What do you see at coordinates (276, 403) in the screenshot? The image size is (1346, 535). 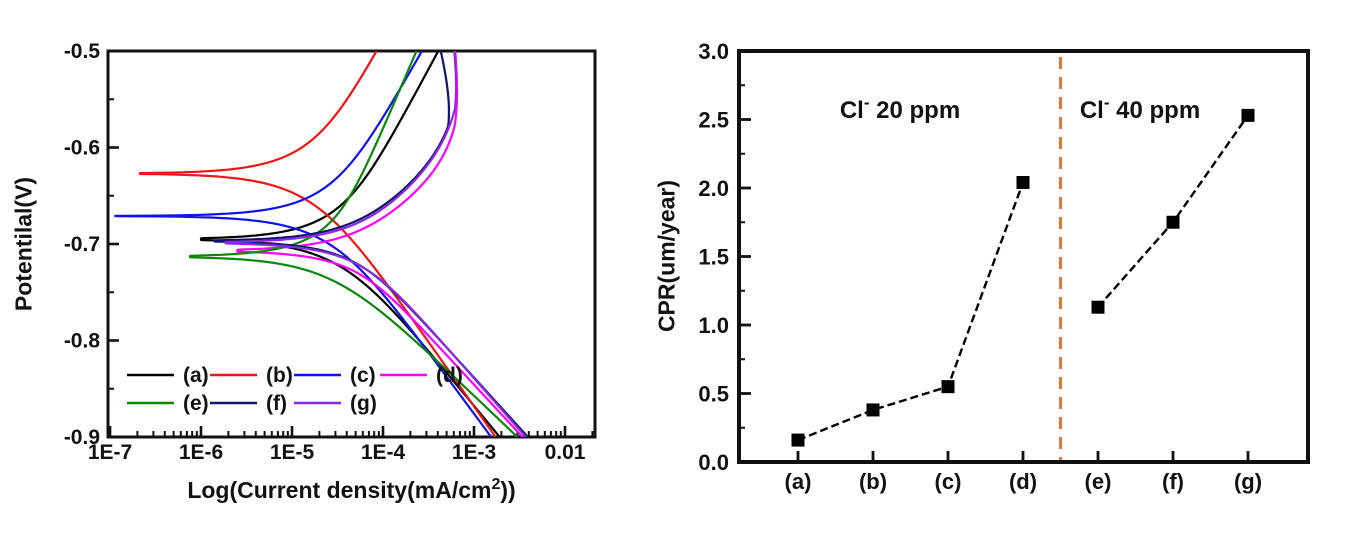 I see `legend-label-f: (f)` at bounding box center [276, 403].